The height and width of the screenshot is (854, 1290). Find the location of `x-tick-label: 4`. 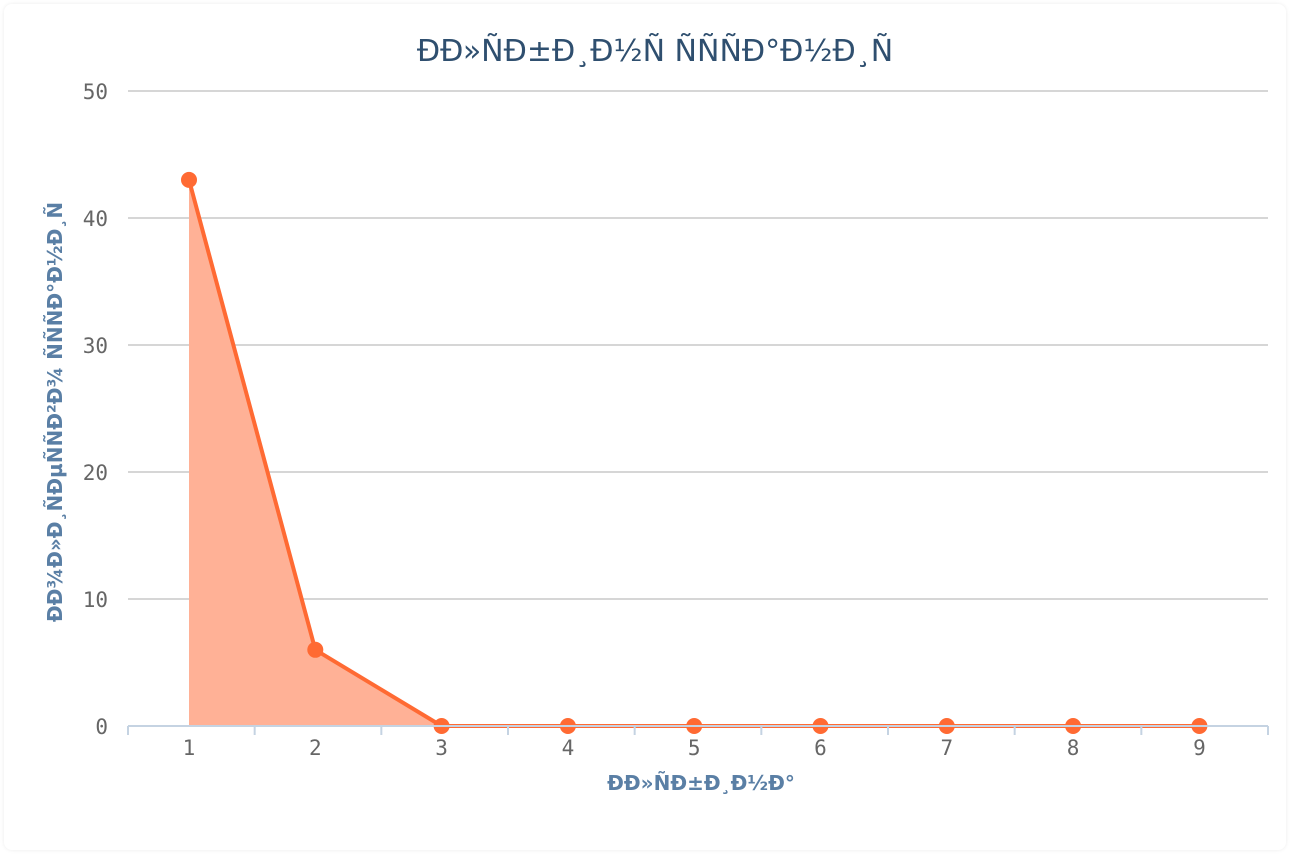

x-tick-label: 4 is located at coordinates (568, 748).